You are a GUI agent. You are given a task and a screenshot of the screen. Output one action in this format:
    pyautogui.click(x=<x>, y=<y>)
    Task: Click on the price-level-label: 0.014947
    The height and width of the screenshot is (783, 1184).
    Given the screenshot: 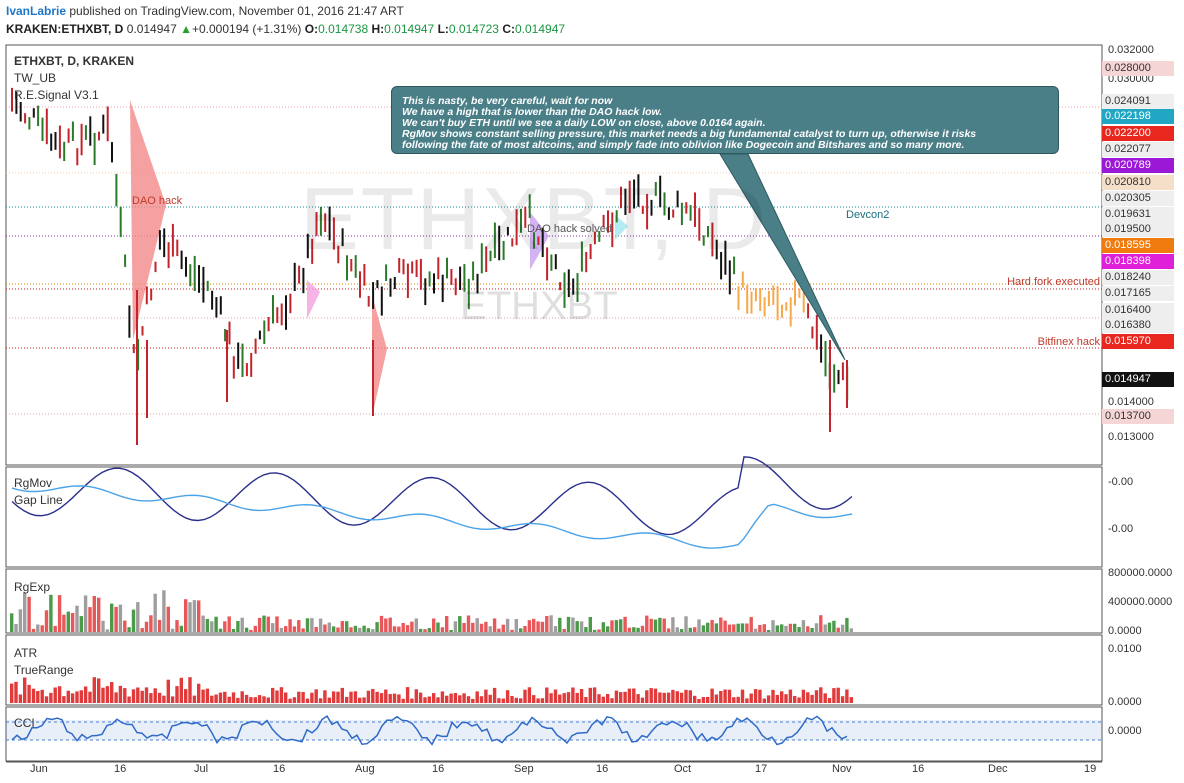 What is the action you would take?
    pyautogui.click(x=1138, y=379)
    